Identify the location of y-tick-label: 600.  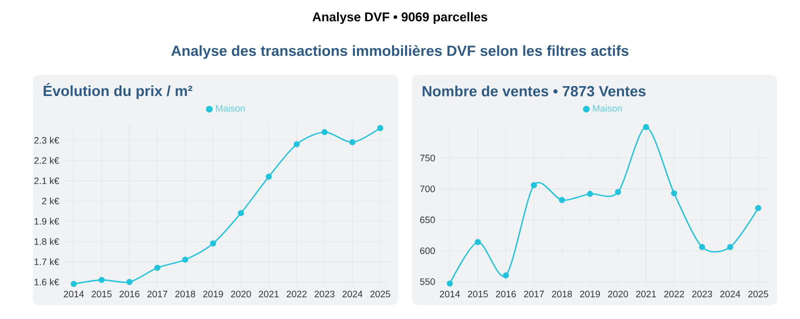
(427, 250).